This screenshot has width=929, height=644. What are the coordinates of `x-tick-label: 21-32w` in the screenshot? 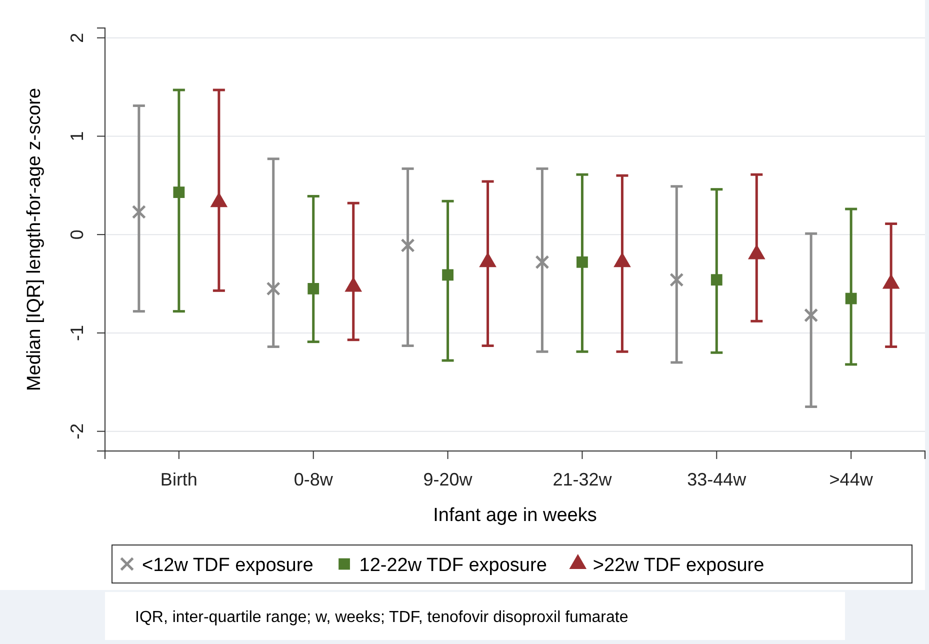 It's located at (582, 479).